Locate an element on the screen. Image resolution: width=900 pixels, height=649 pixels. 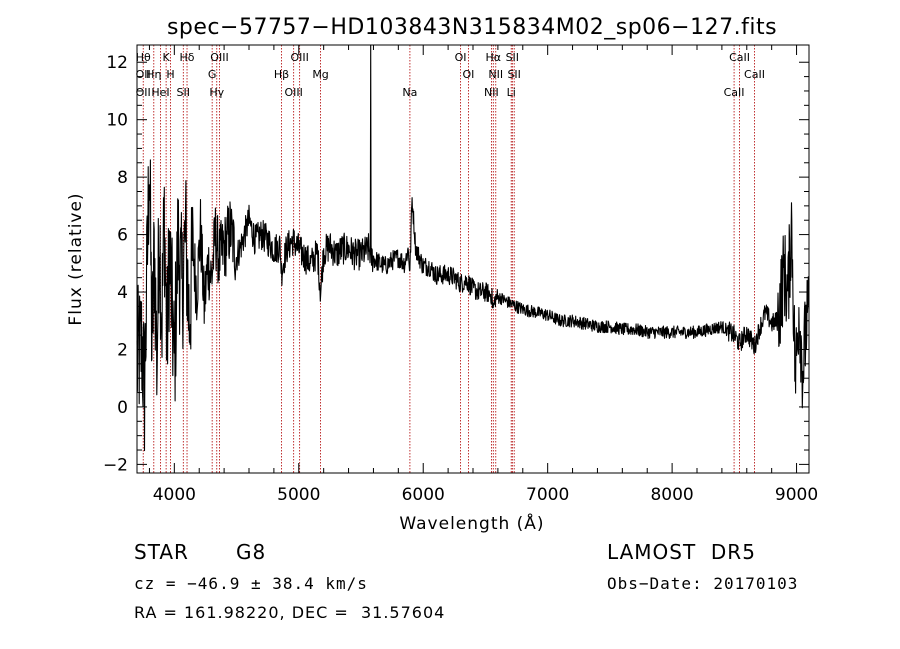
x-axis-label: Wavelength (Å) is located at coordinates (471, 523).